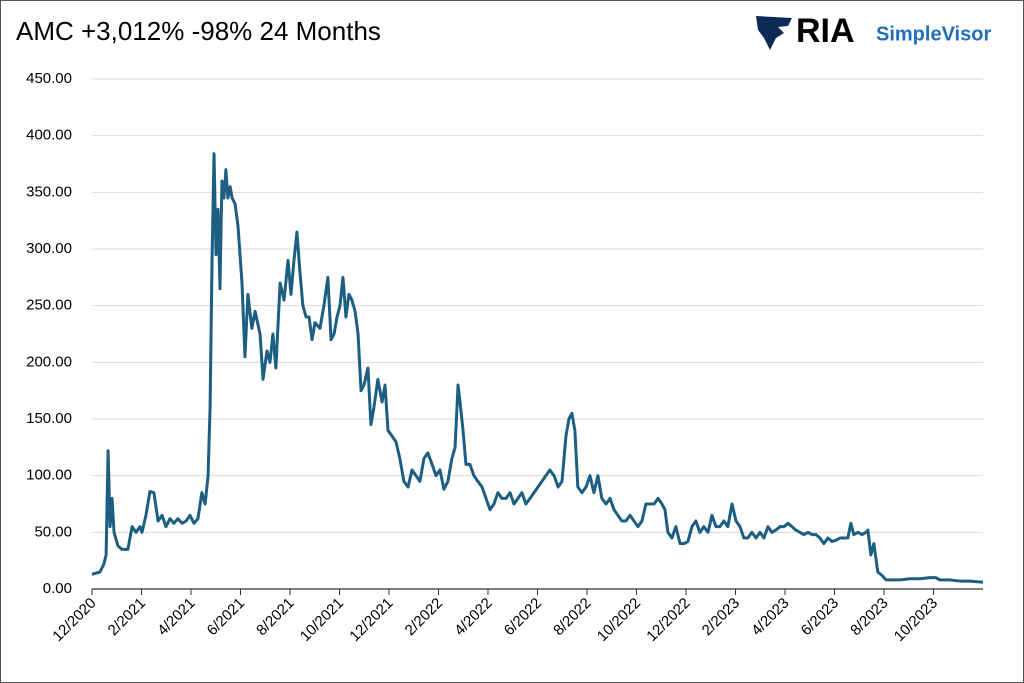 This screenshot has width=1024, height=683. I want to click on y-tick-label: 0.00, so click(57, 588).